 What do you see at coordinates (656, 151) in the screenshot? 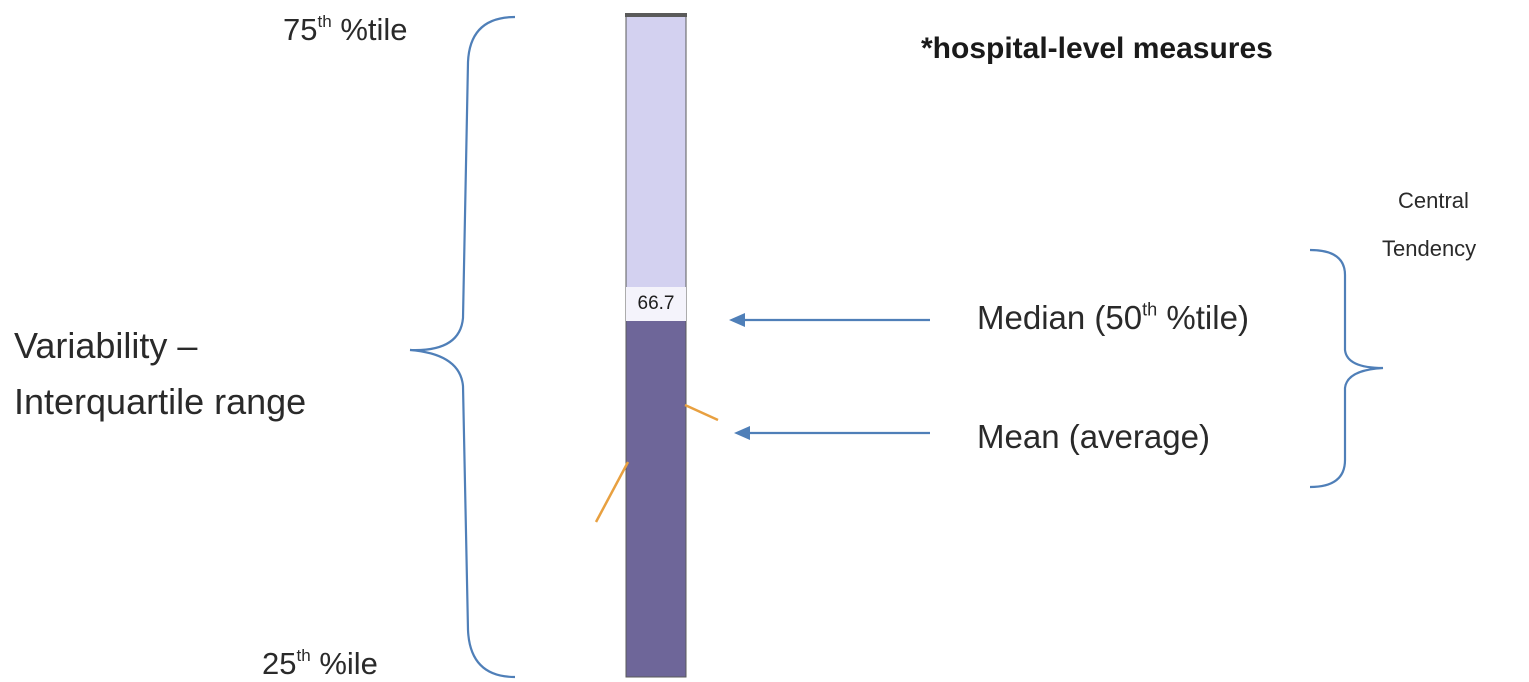
I see `upper-quartile-segment` at bounding box center [656, 151].